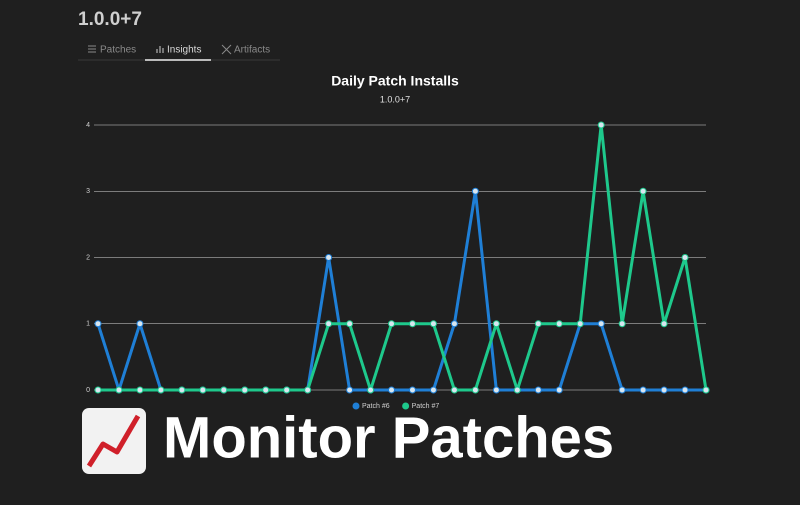 This screenshot has height=505, width=800. I want to click on y-tick-label: 1, so click(88, 324).